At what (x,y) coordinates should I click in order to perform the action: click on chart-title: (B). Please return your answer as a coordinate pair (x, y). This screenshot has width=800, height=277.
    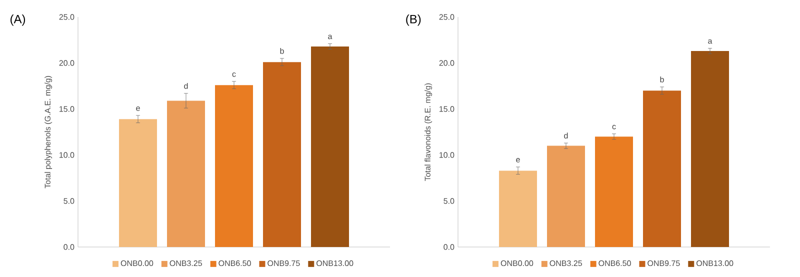
    Looking at the image, I should click on (413, 20).